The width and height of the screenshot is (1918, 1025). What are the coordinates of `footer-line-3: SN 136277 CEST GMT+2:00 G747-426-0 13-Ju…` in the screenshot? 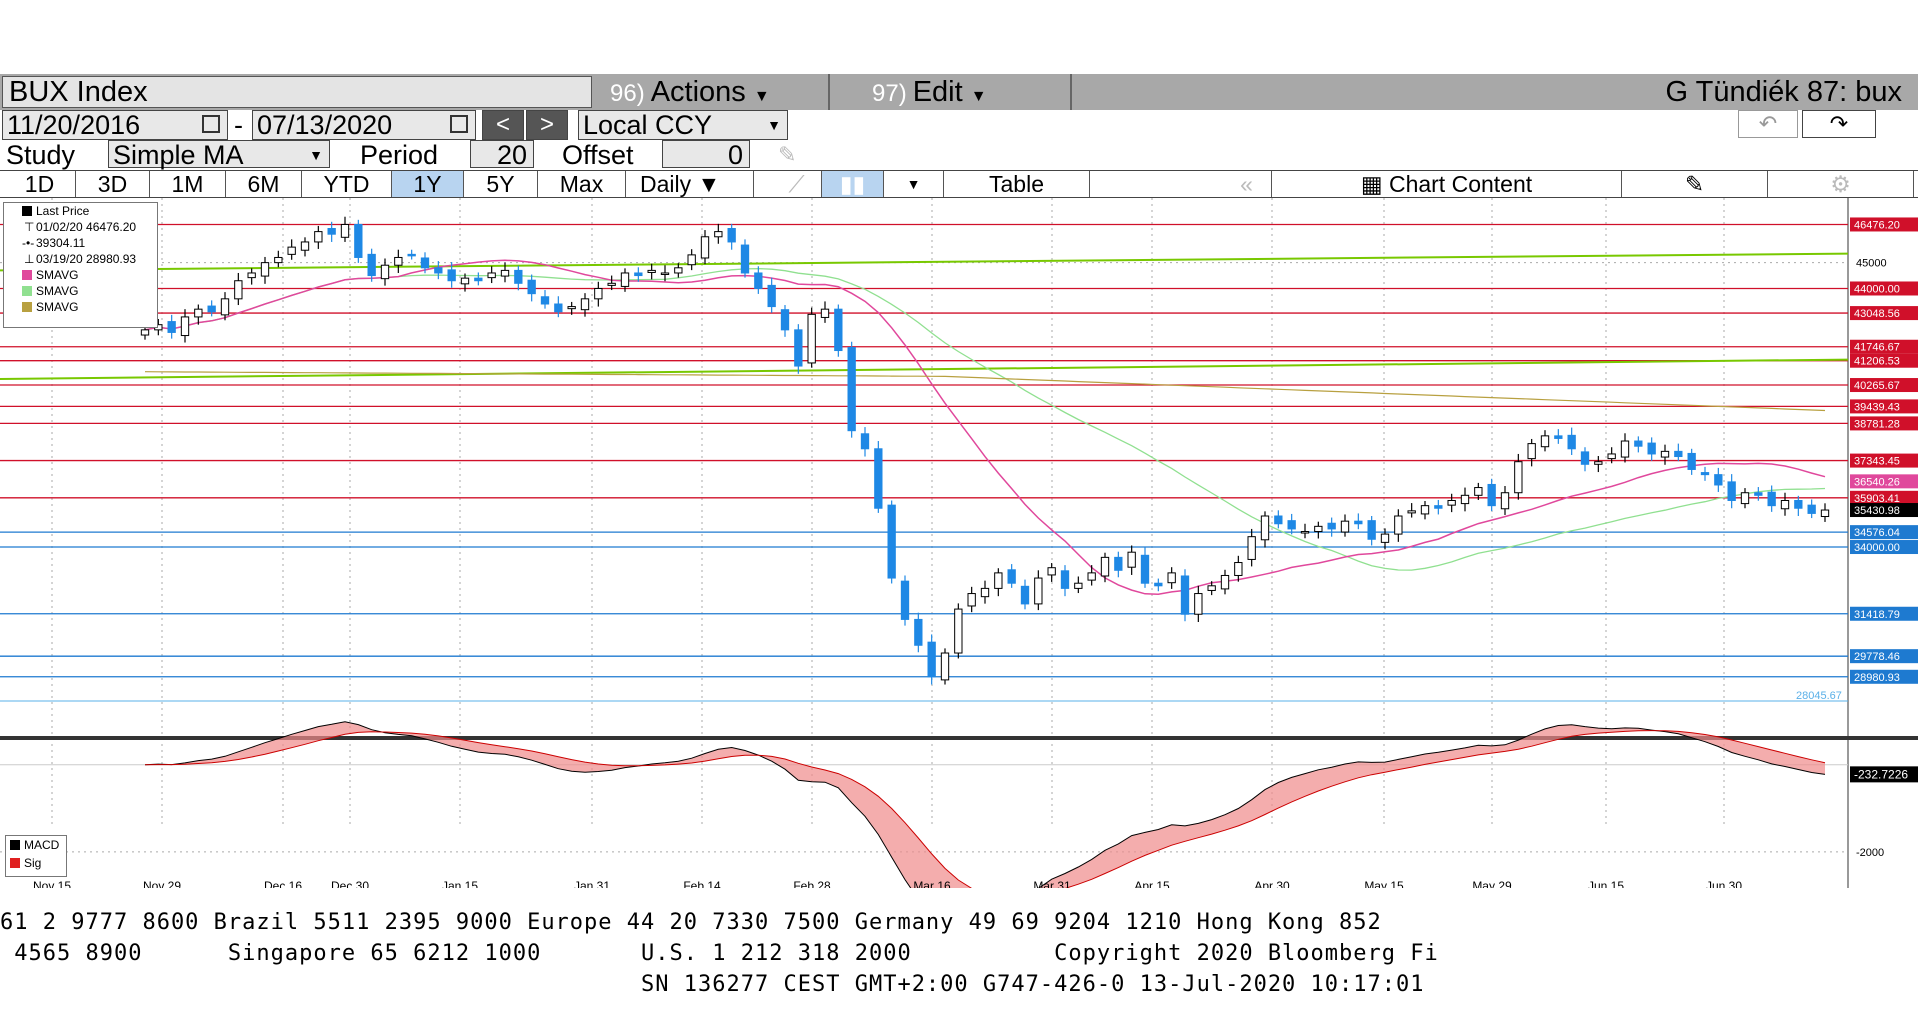 It's located at (712, 984).